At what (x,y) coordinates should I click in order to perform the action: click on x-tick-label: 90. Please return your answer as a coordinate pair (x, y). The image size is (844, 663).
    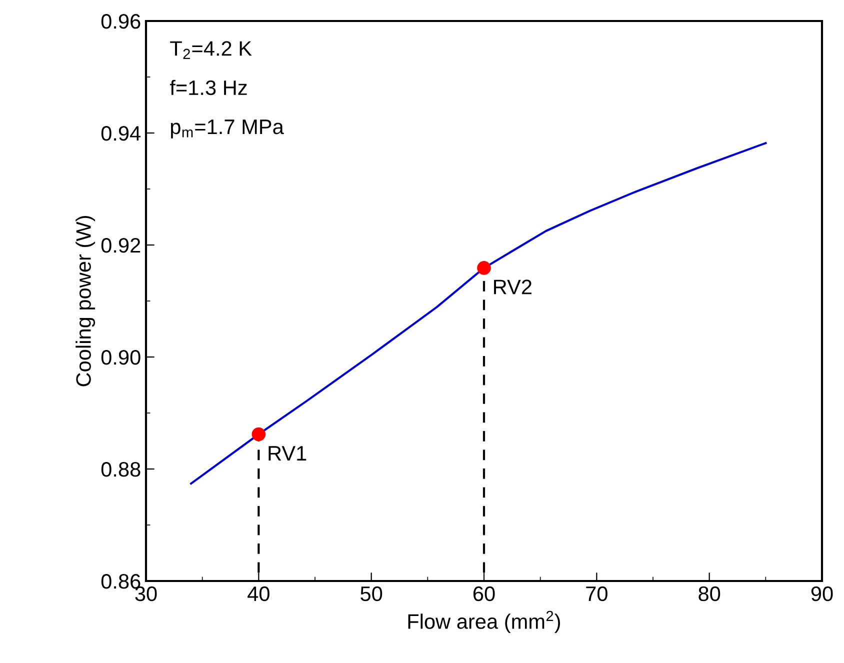
    Looking at the image, I should click on (822, 594).